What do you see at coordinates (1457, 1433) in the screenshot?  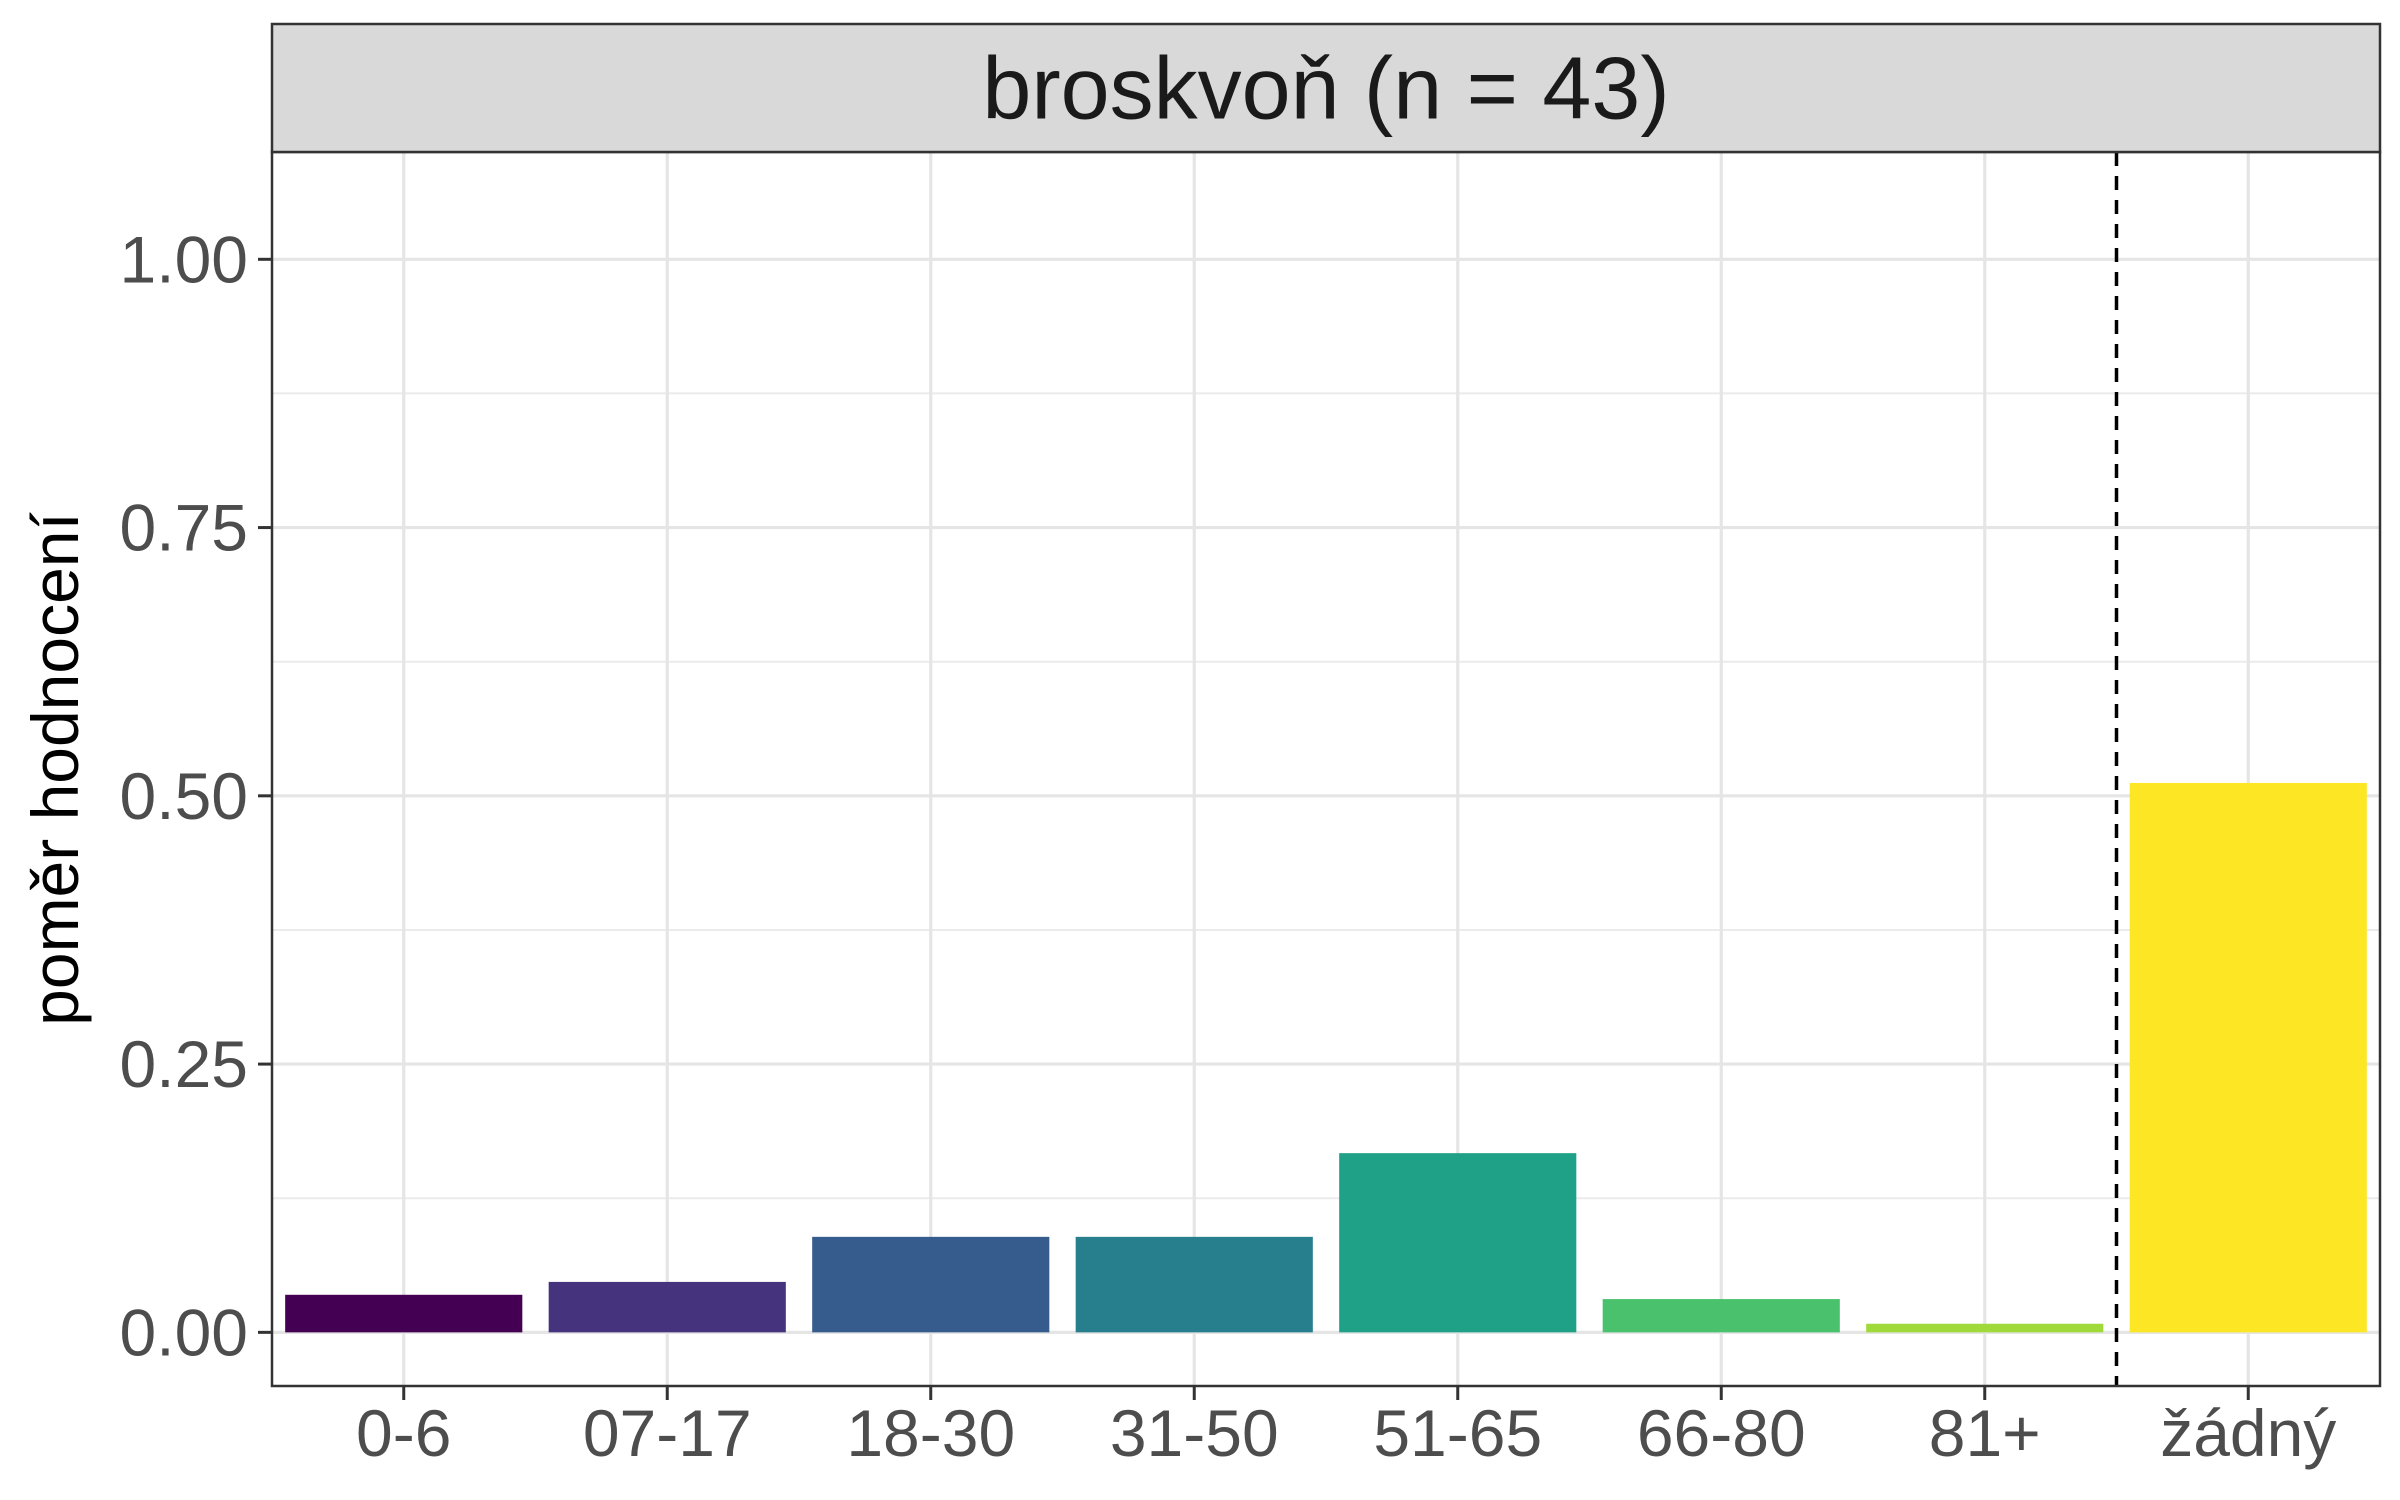 I see `x-tick-label: 51-65` at bounding box center [1457, 1433].